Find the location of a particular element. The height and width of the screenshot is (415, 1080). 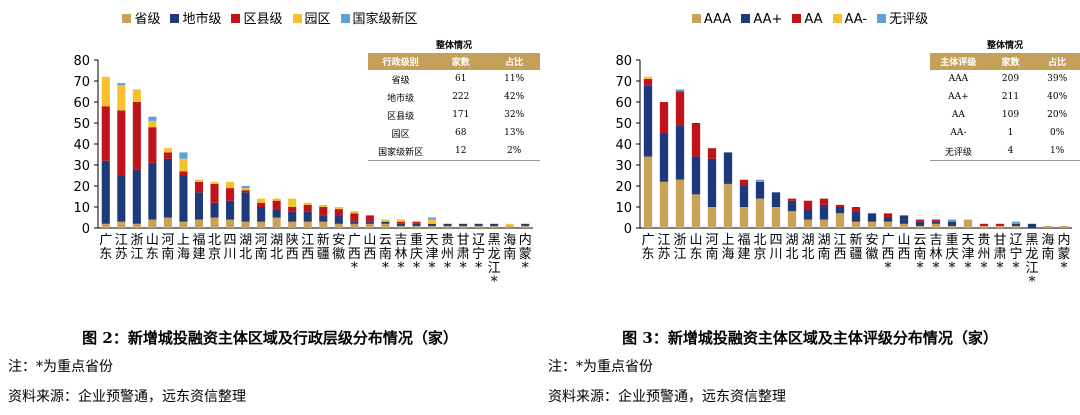

x-tick-label-char: 海 is located at coordinates (727, 254).